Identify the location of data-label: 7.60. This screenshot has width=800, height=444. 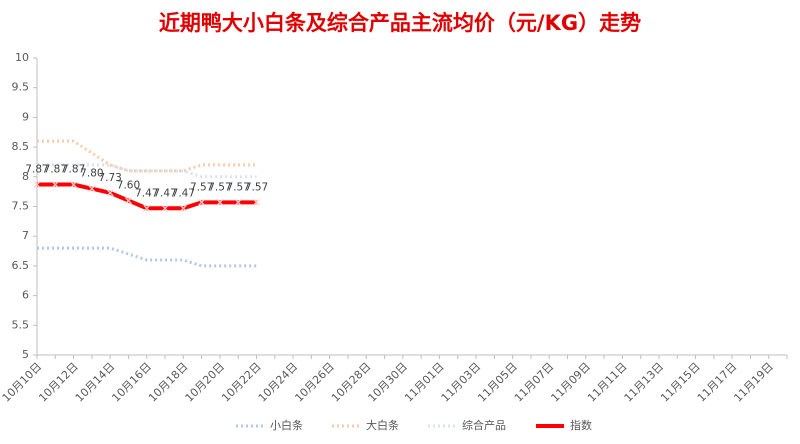
(128, 186).